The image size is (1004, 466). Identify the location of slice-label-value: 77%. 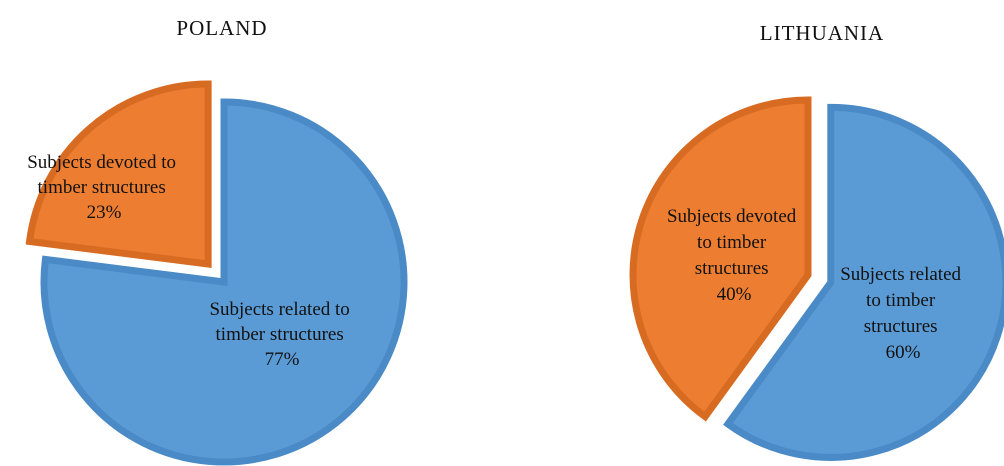
(282, 359).